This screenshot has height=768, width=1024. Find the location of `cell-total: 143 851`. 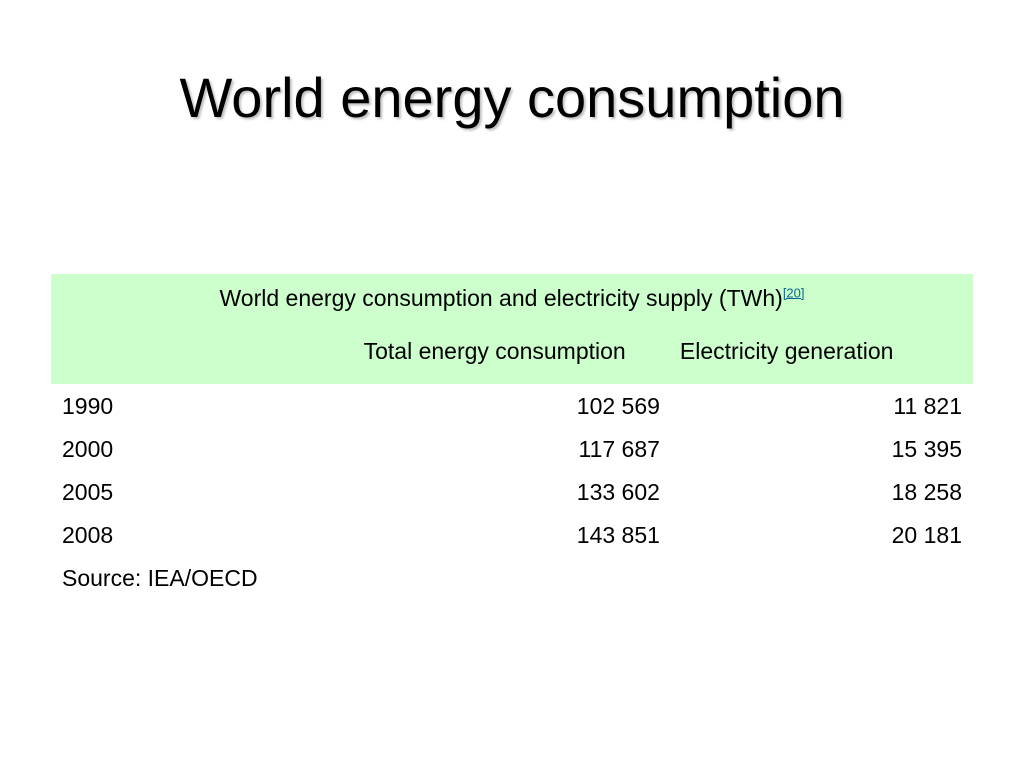

cell-total: 143 851 is located at coordinates (618, 534).